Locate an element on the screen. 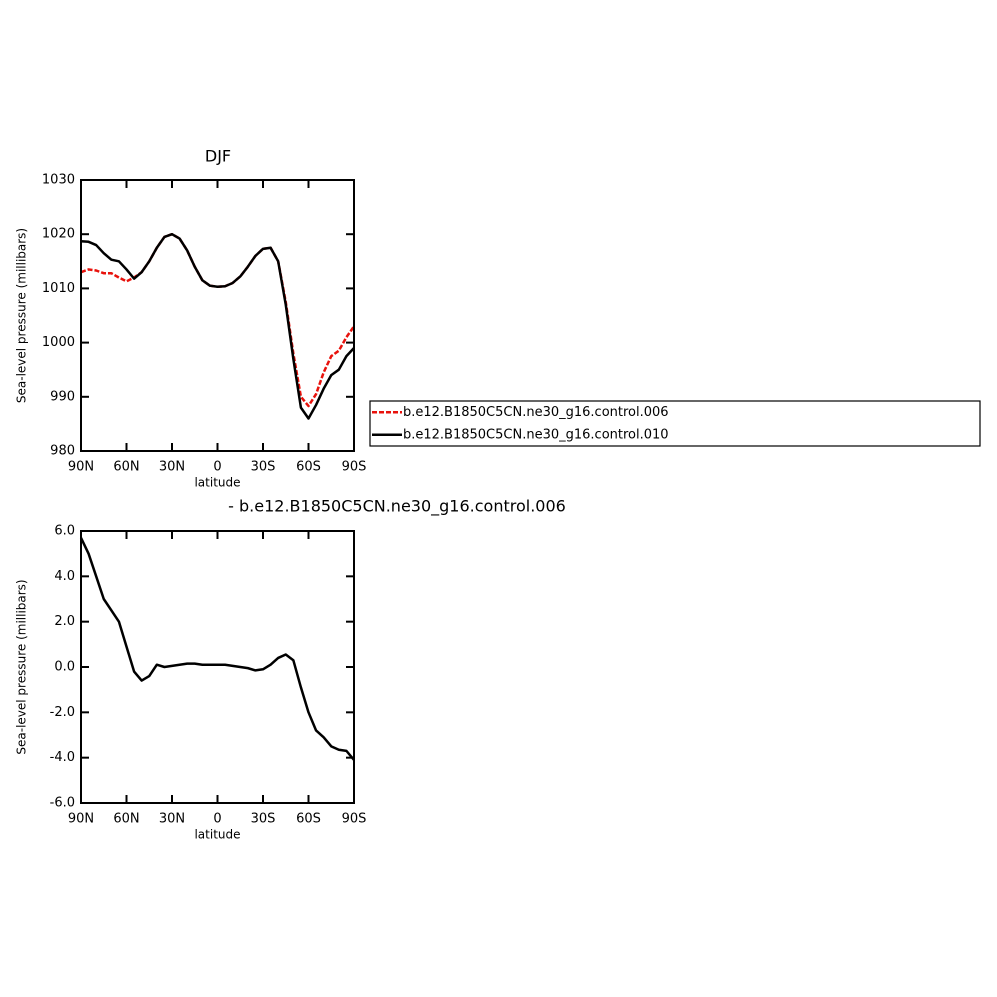  y-tick-label: 1030 is located at coordinates (58, 180).